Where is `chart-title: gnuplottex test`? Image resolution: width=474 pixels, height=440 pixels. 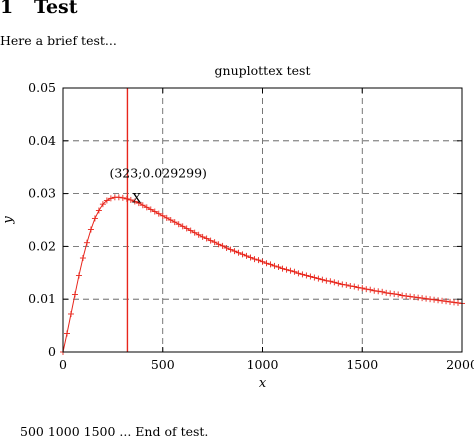
chart-title: gnuplottex test is located at coordinates (263, 70).